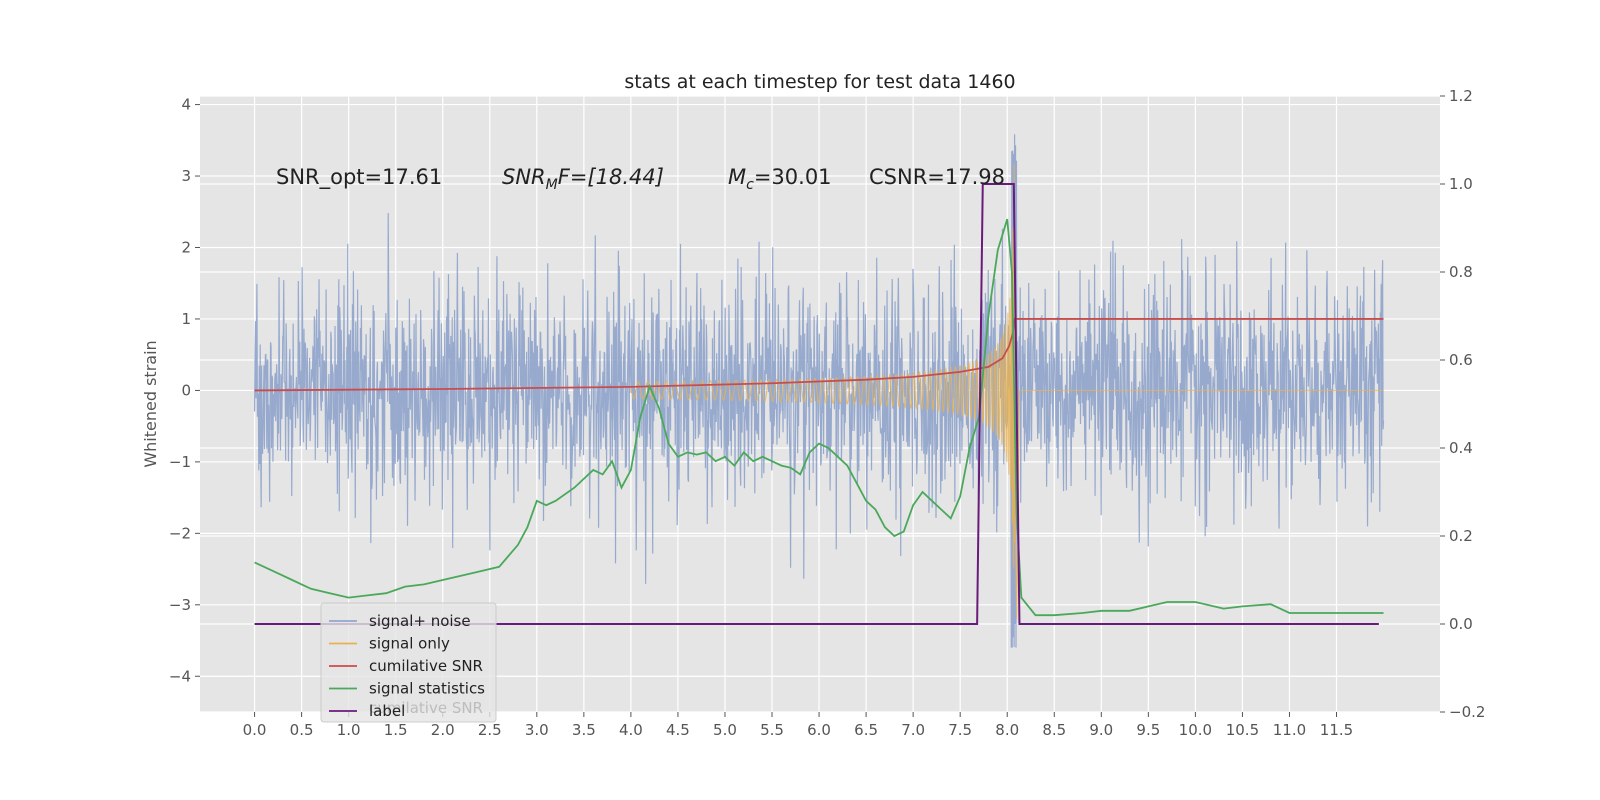 The height and width of the screenshot is (800, 1600). Describe the element at coordinates (819, 355) in the screenshot. I see `series-cumulative-snr` at that location.